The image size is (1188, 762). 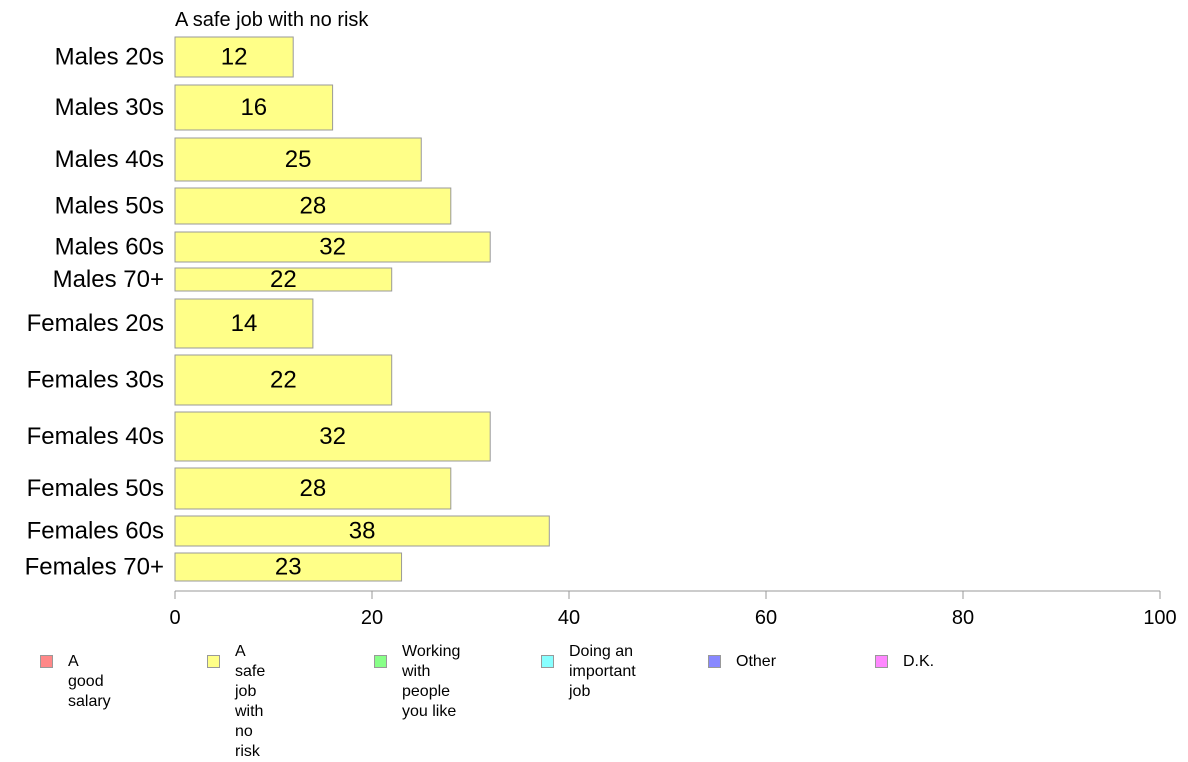 What do you see at coordinates (95, 436) in the screenshot?
I see `category-label: Females 40s` at bounding box center [95, 436].